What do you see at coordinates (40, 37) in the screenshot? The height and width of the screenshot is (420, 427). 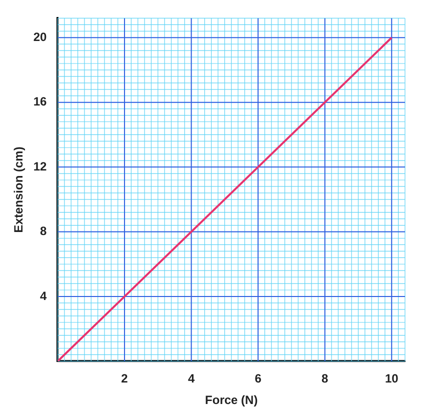 I see `y-tick-label: 20` at bounding box center [40, 37].